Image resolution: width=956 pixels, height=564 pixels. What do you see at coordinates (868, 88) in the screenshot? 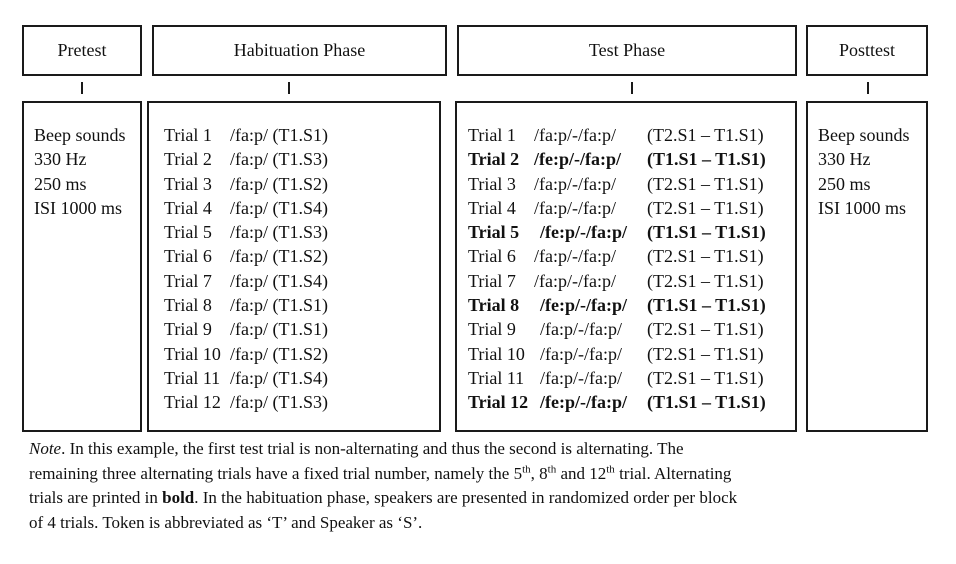
I see `posttest-connector` at bounding box center [868, 88].